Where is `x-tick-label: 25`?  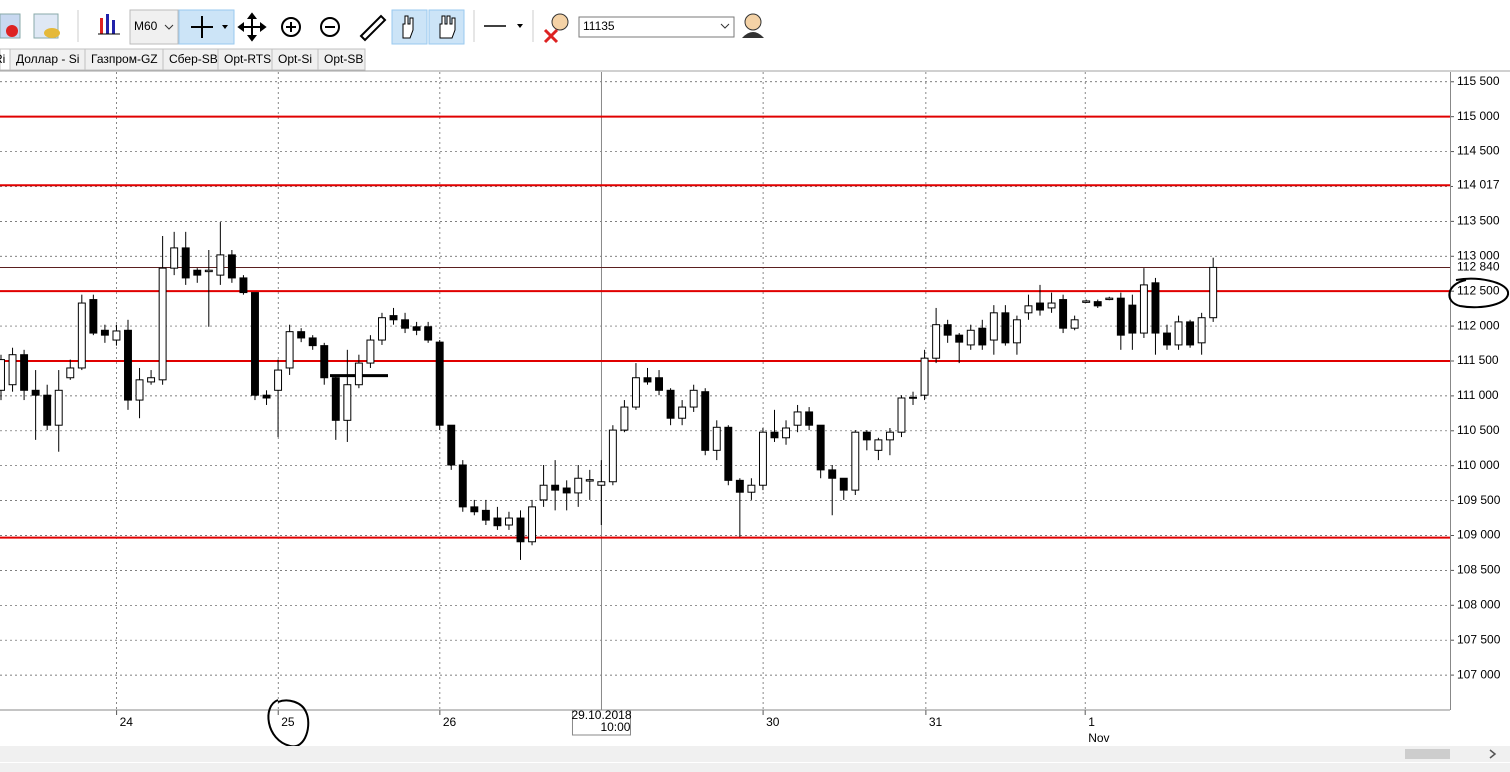
x-tick-label: 25 is located at coordinates (288, 722).